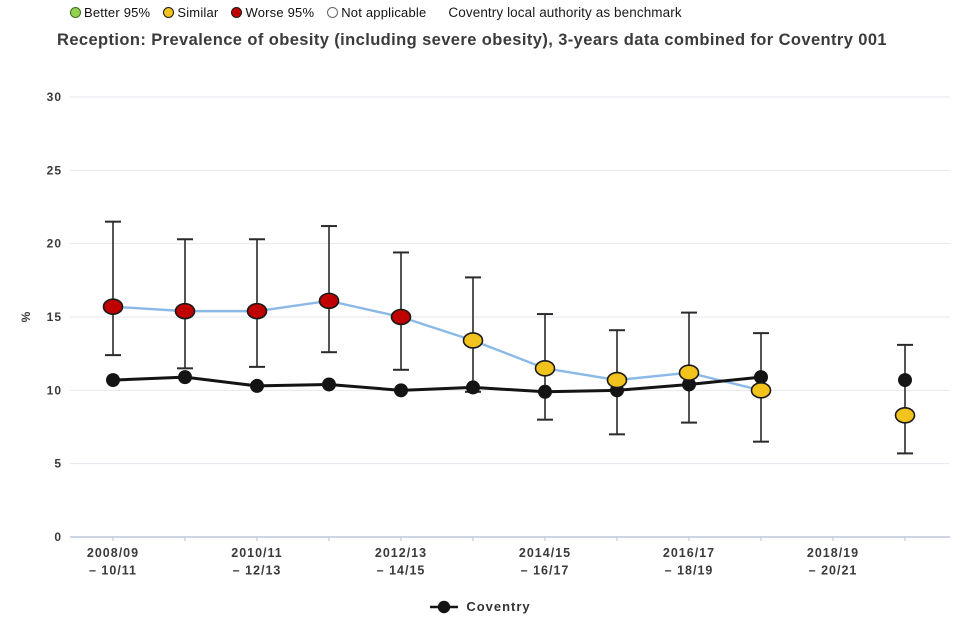 This screenshot has height=640, width=960. What do you see at coordinates (198, 12) in the screenshot?
I see `legend-item-label: Similar` at bounding box center [198, 12].